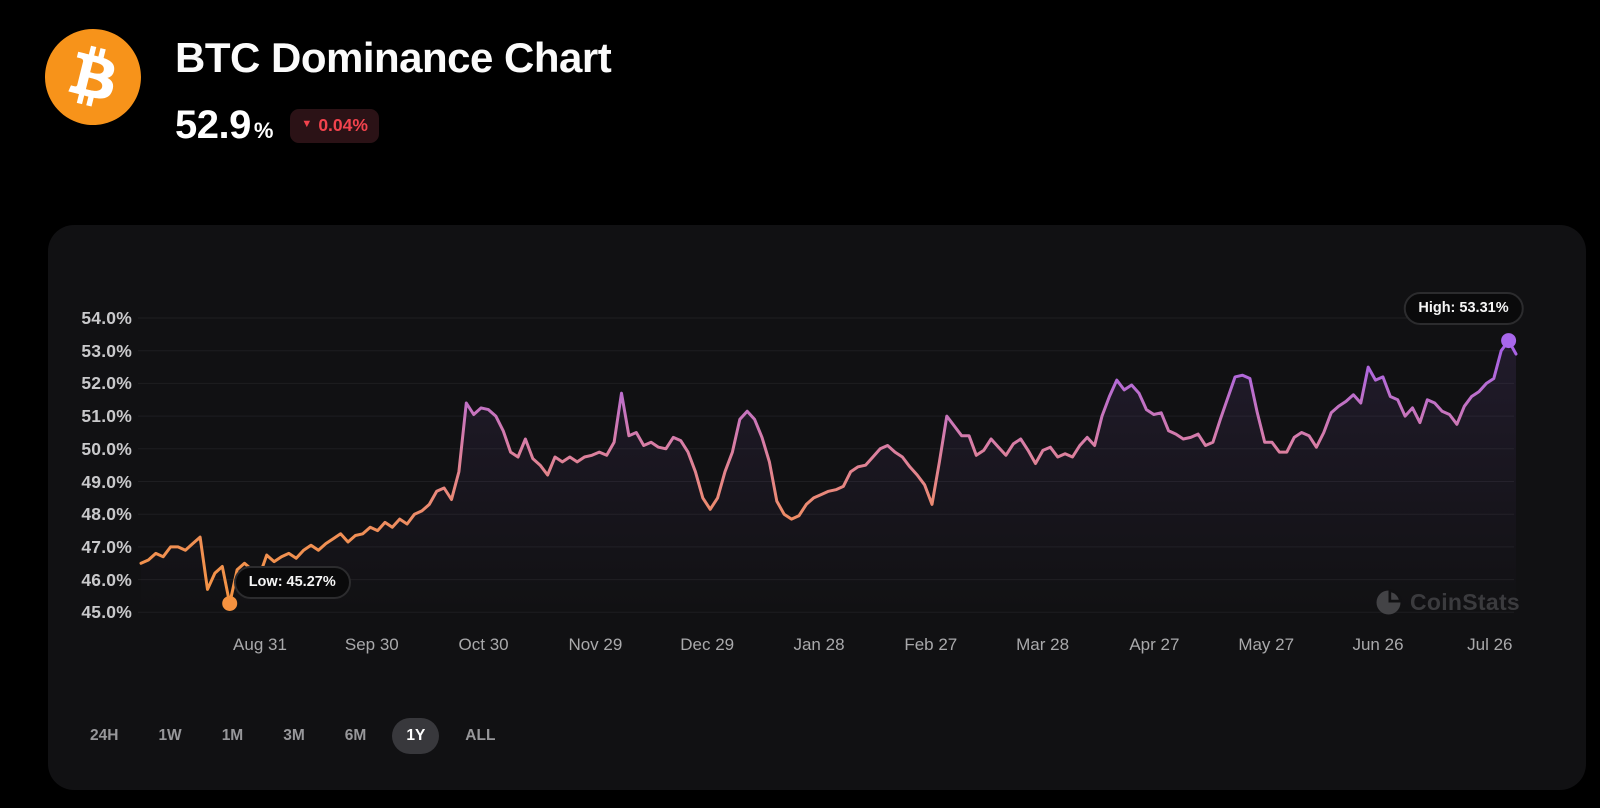  Describe the element at coordinates (393, 125) in the screenshot. I see `dominance-value-row: 52.9 % ▼ 0.04%` at that location.